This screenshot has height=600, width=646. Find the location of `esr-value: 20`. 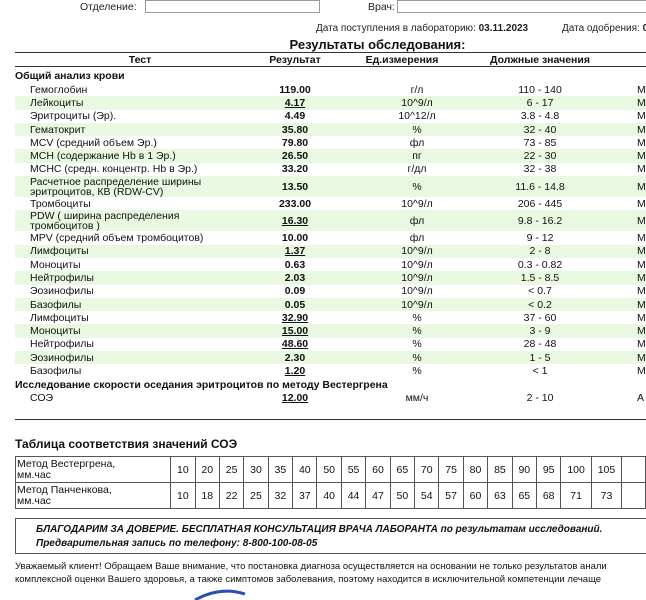

esr-value: 20 is located at coordinates (207, 469).